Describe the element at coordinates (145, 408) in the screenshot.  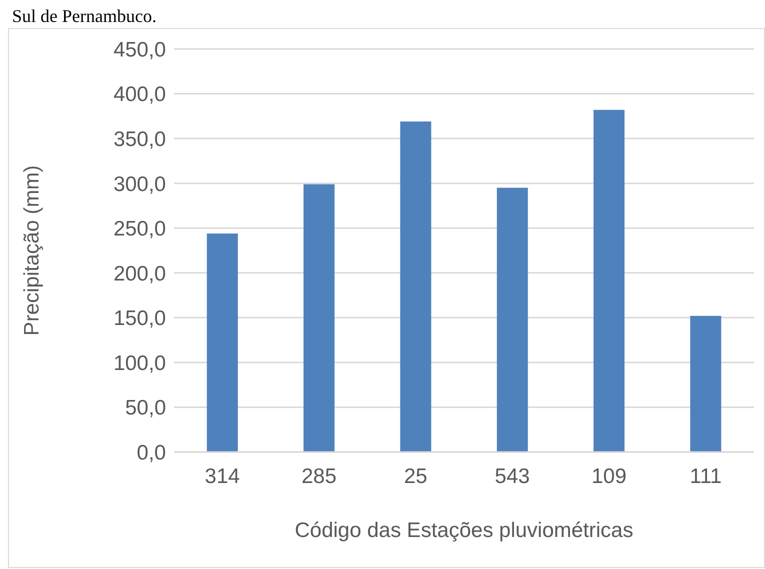
I see `y-tick-label: 50,0` at that location.